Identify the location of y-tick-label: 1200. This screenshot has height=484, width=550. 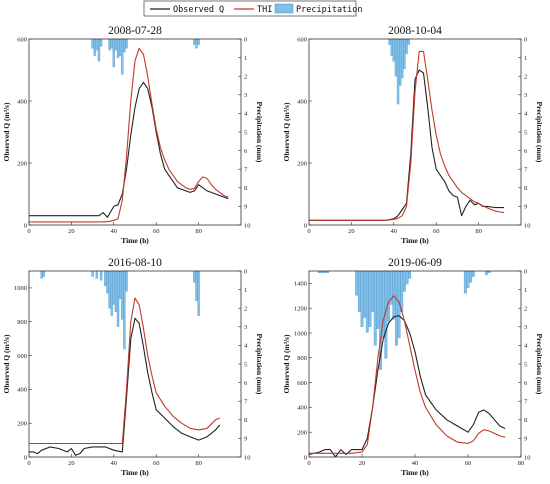
(300, 309).